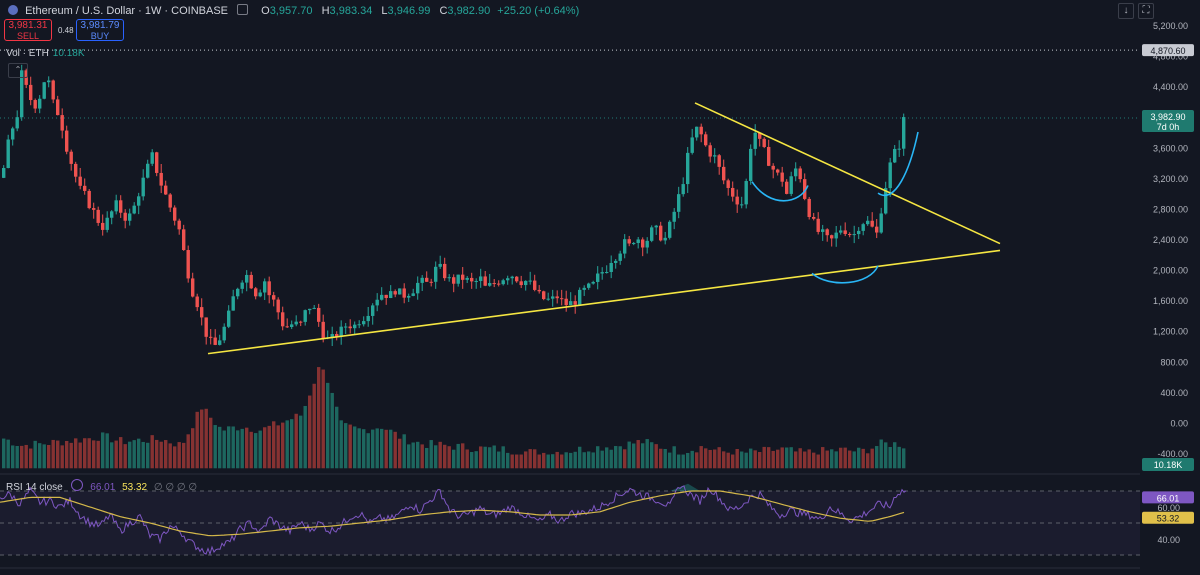  What do you see at coordinates (1168, 540) in the screenshot?
I see `rsi-tick-label: 40.00` at bounding box center [1168, 540].